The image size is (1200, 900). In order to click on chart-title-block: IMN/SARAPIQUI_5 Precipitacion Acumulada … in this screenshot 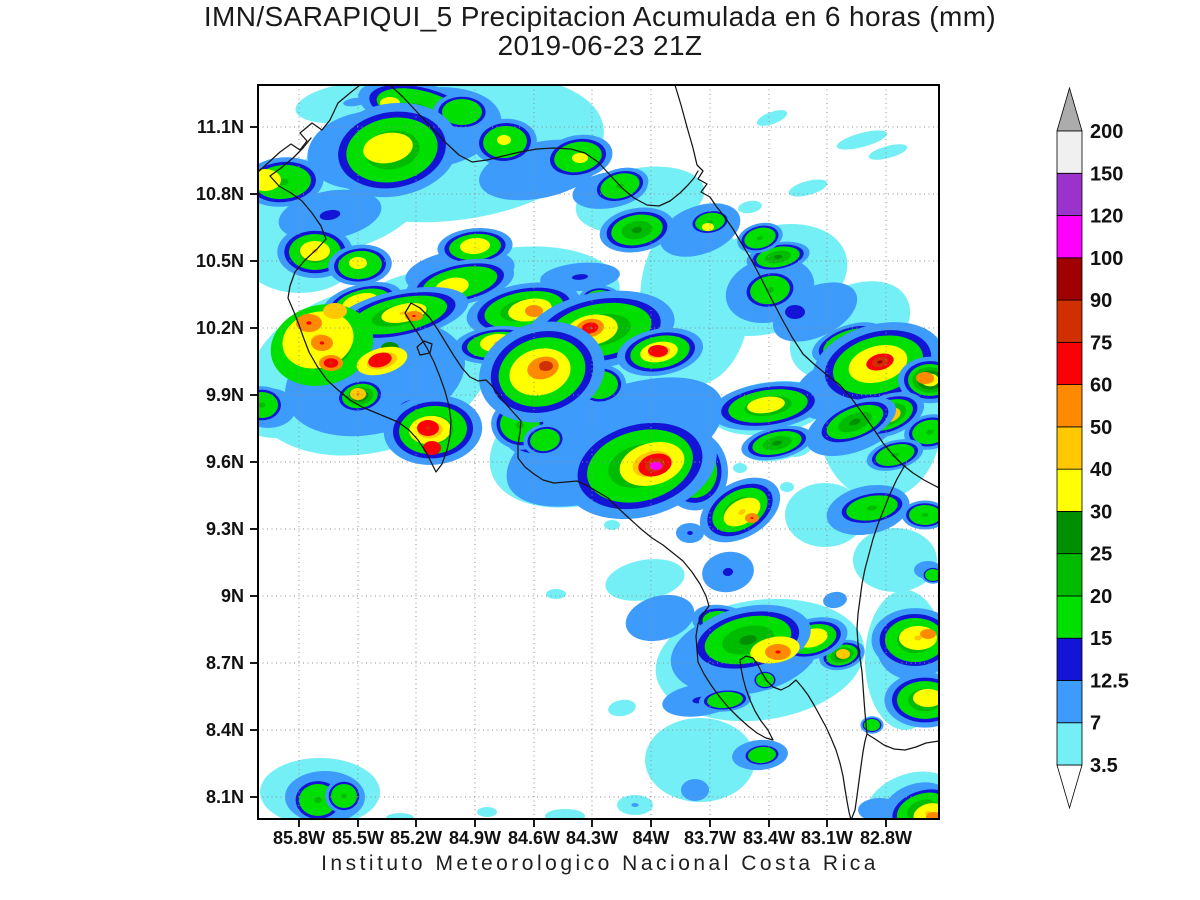, I will do `click(600, 31)`.